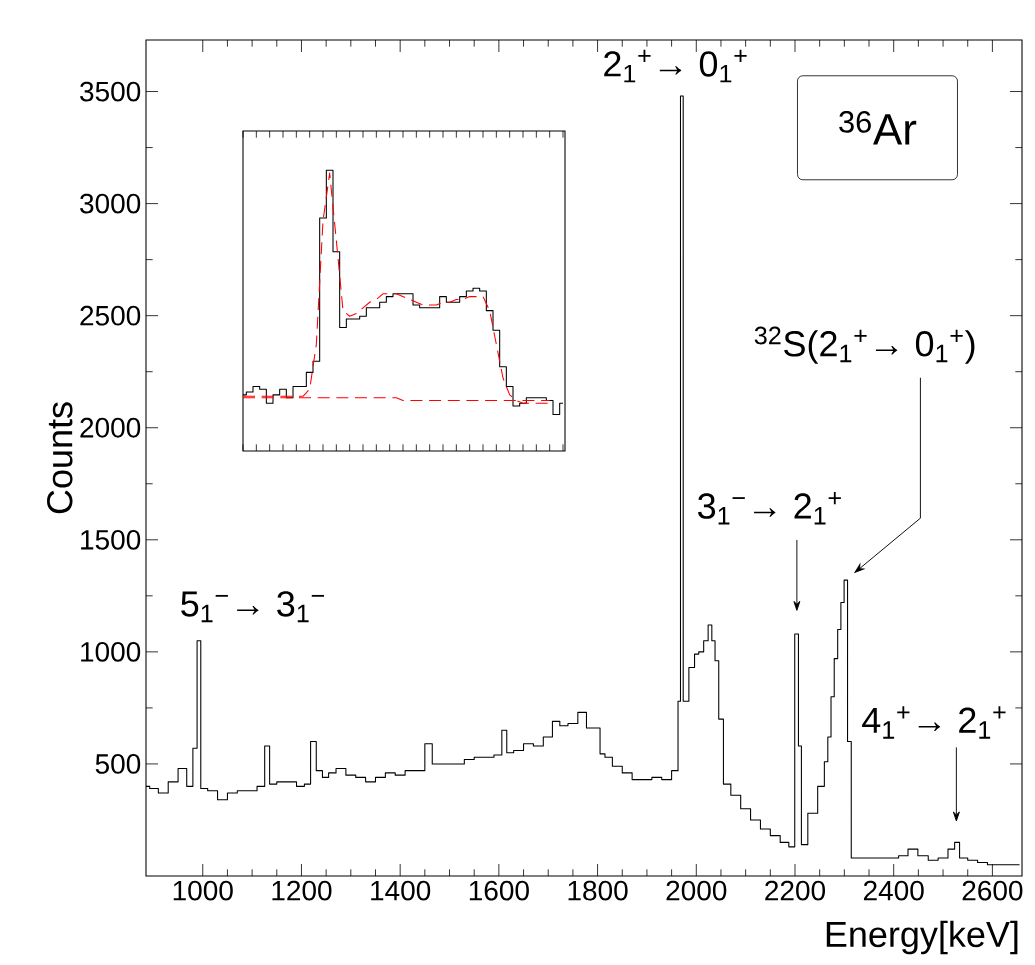 This screenshot has width=1035, height=965. What do you see at coordinates (934, 722) in the screenshot?
I see `annotation: 4$_{1}$$^{+}$→ 2$_{1}$+` at bounding box center [934, 722].